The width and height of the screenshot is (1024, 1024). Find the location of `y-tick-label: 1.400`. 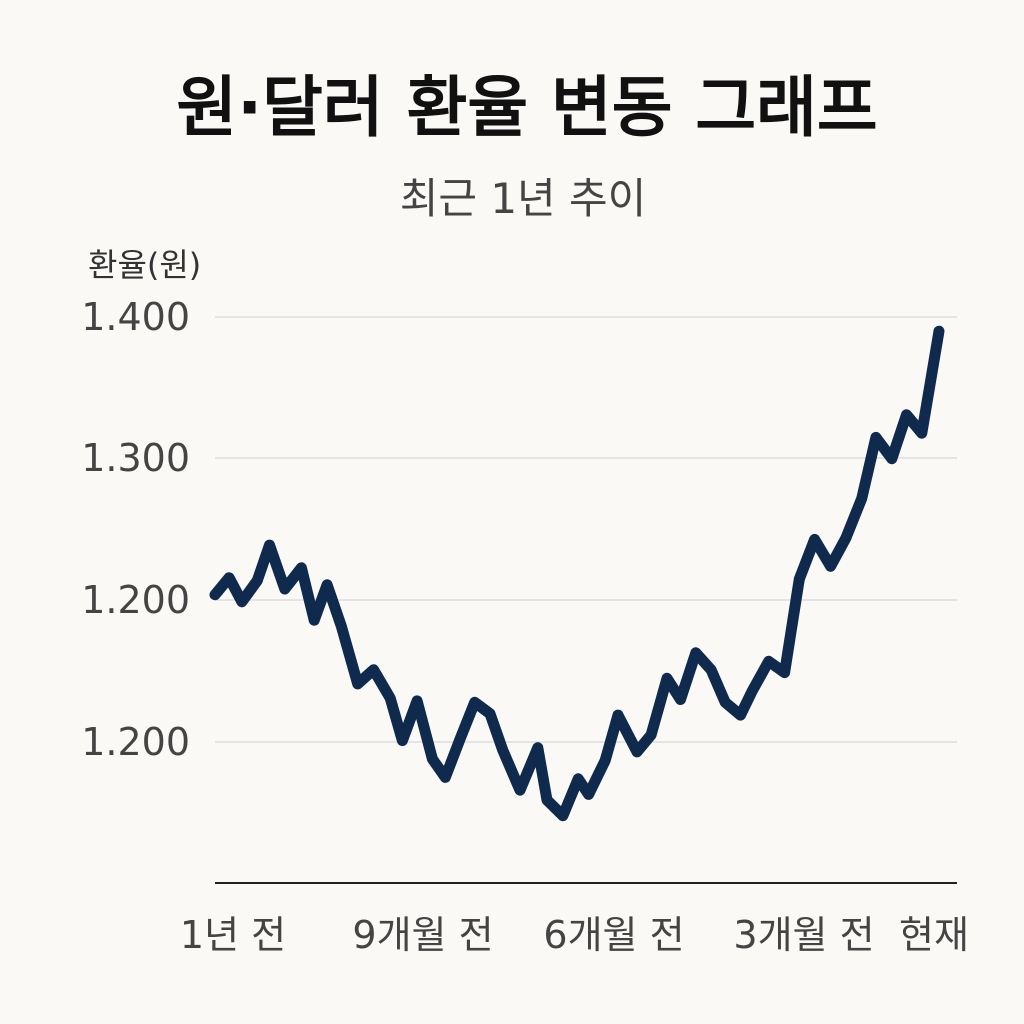

y-tick-label: 1.400 is located at coordinates (135, 317).